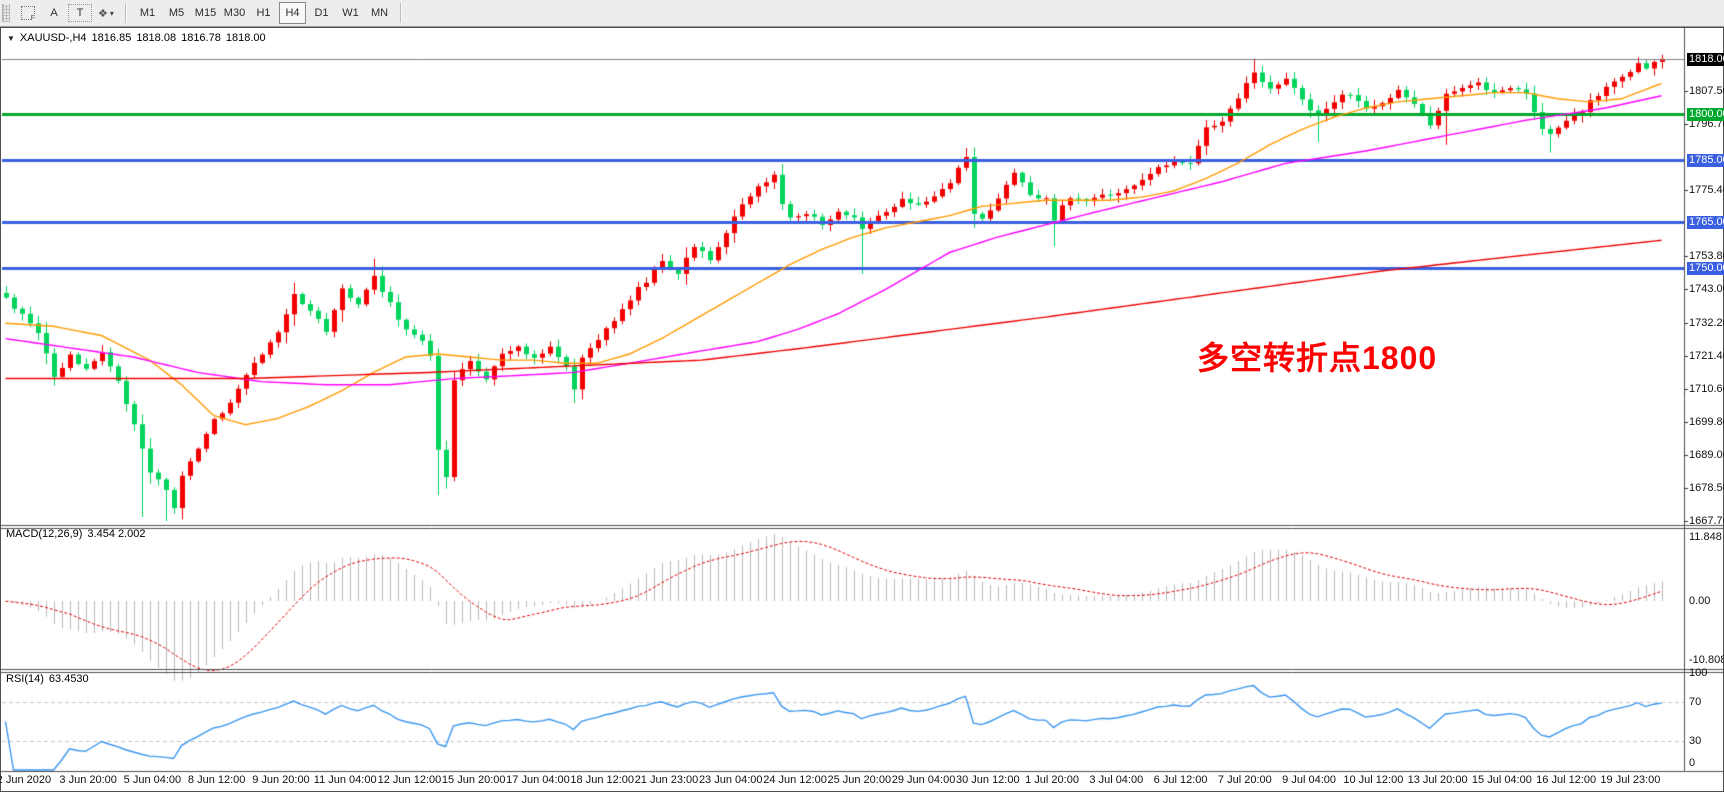 Image resolution: width=1724 pixels, height=792 pixels. What do you see at coordinates (859, 780) in the screenshot?
I see `time-axis-label: 25 Jun 20:00` at bounding box center [859, 780].